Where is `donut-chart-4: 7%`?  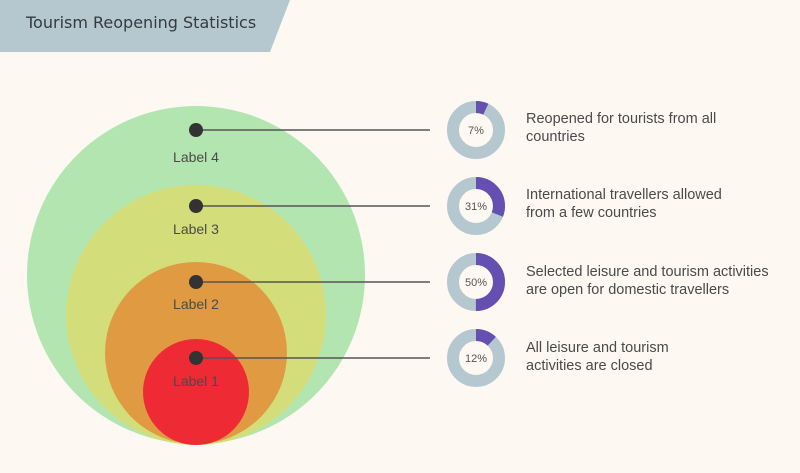 donut-chart-4: 7% is located at coordinates (476, 130).